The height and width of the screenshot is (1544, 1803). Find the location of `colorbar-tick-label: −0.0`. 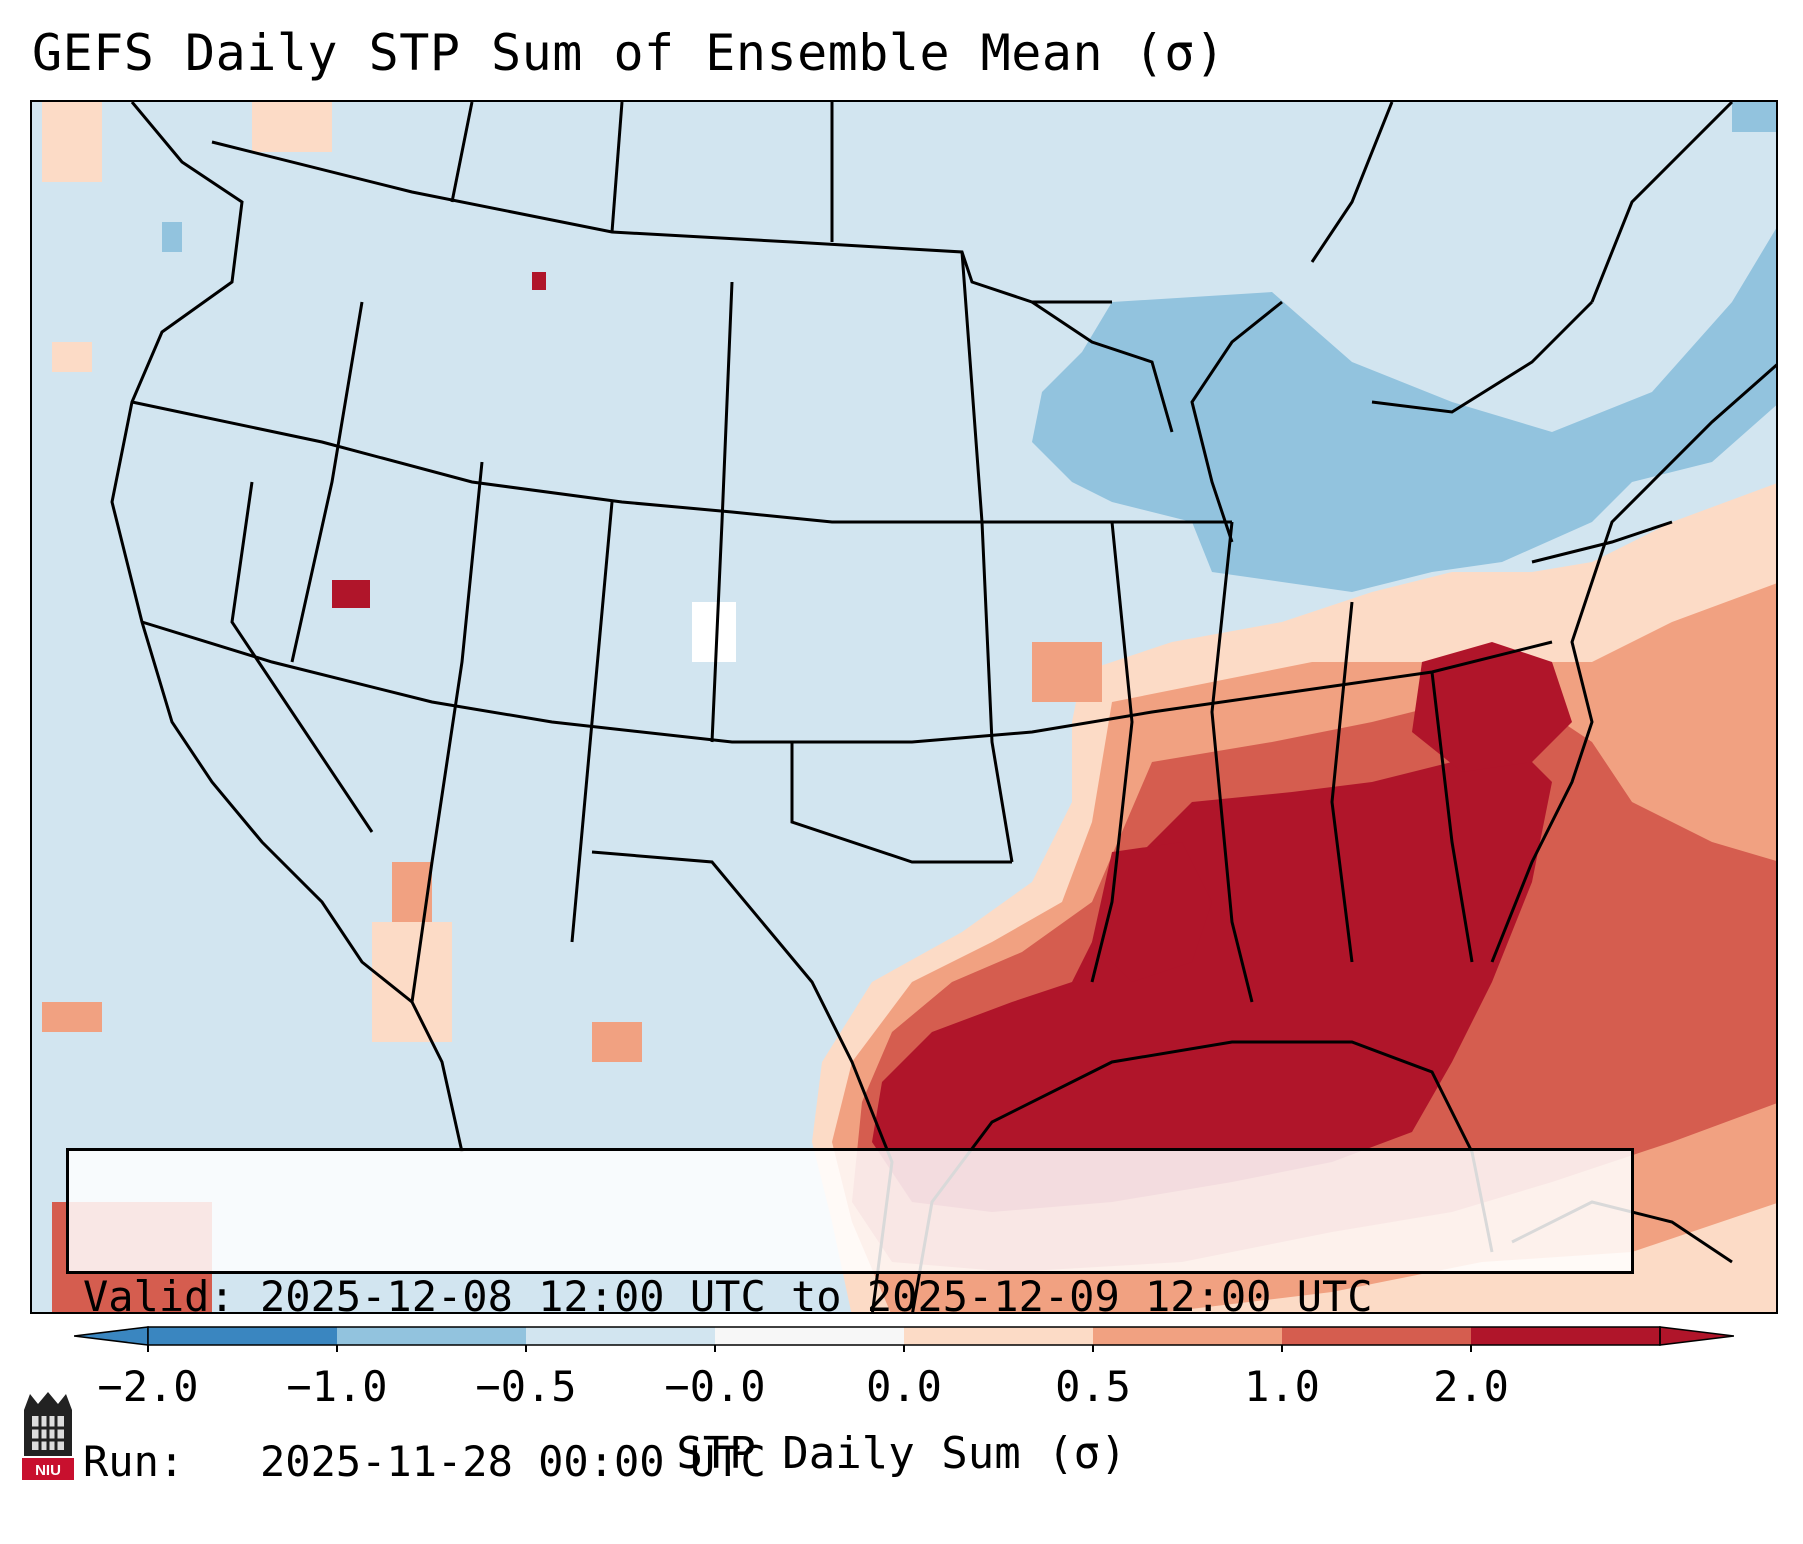

colorbar-tick-label: −0.0 is located at coordinates (715, 1386).